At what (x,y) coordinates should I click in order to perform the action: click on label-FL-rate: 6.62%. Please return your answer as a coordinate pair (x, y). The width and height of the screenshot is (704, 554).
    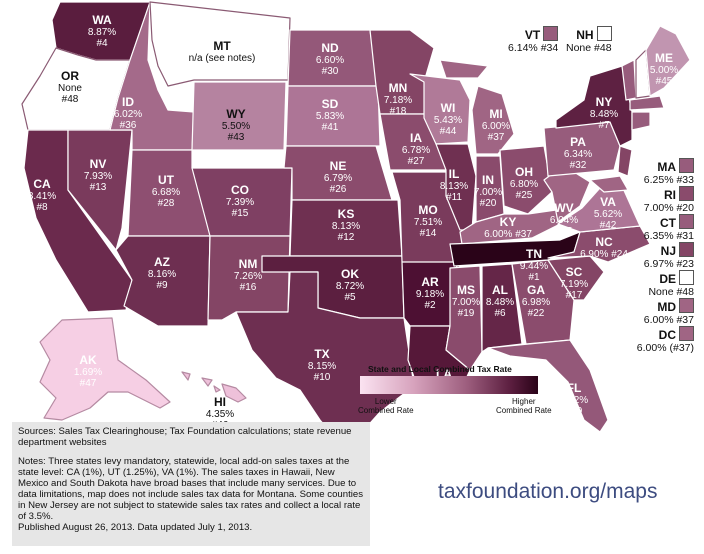
    Looking at the image, I should click on (574, 400).